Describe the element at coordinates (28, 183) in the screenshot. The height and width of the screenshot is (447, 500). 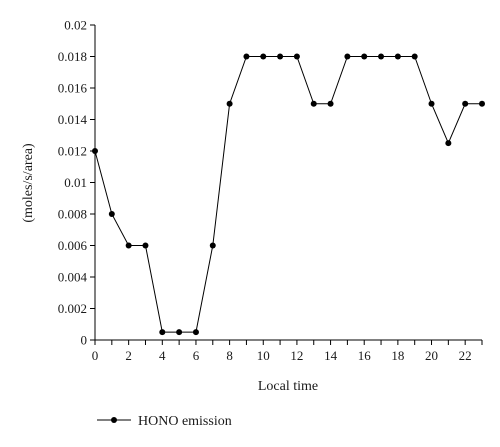
I see `y-axis-title: (moles/s/area)` at that location.